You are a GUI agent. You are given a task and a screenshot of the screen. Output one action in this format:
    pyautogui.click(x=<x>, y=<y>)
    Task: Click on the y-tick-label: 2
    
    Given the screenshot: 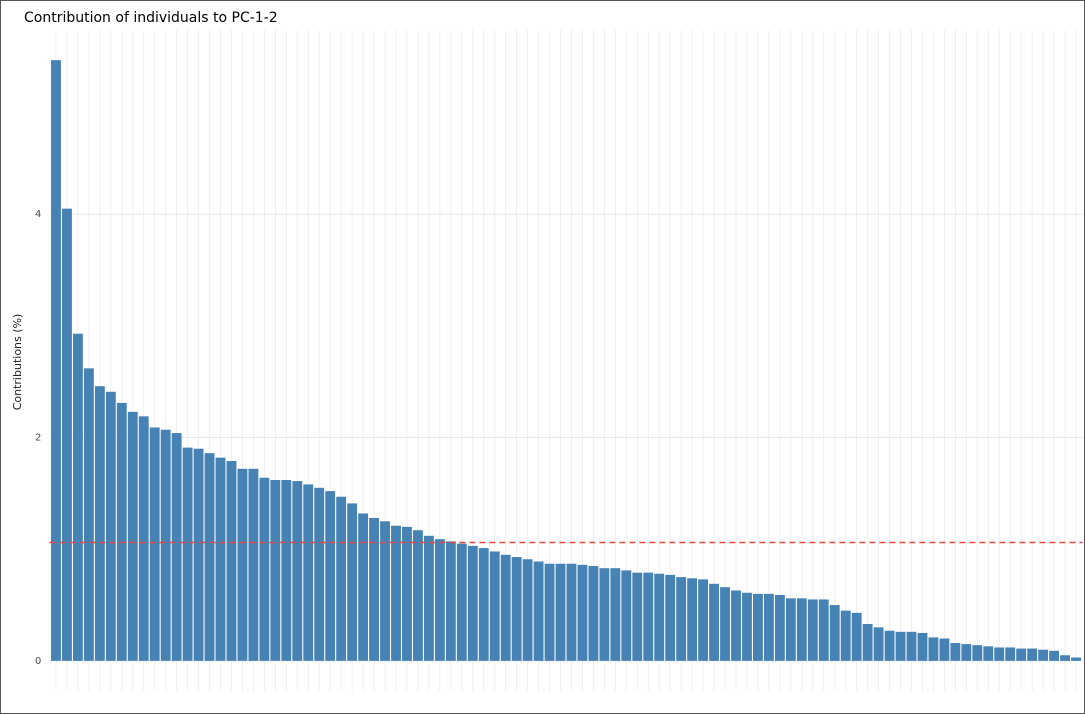 What is the action you would take?
    pyautogui.click(x=38, y=438)
    